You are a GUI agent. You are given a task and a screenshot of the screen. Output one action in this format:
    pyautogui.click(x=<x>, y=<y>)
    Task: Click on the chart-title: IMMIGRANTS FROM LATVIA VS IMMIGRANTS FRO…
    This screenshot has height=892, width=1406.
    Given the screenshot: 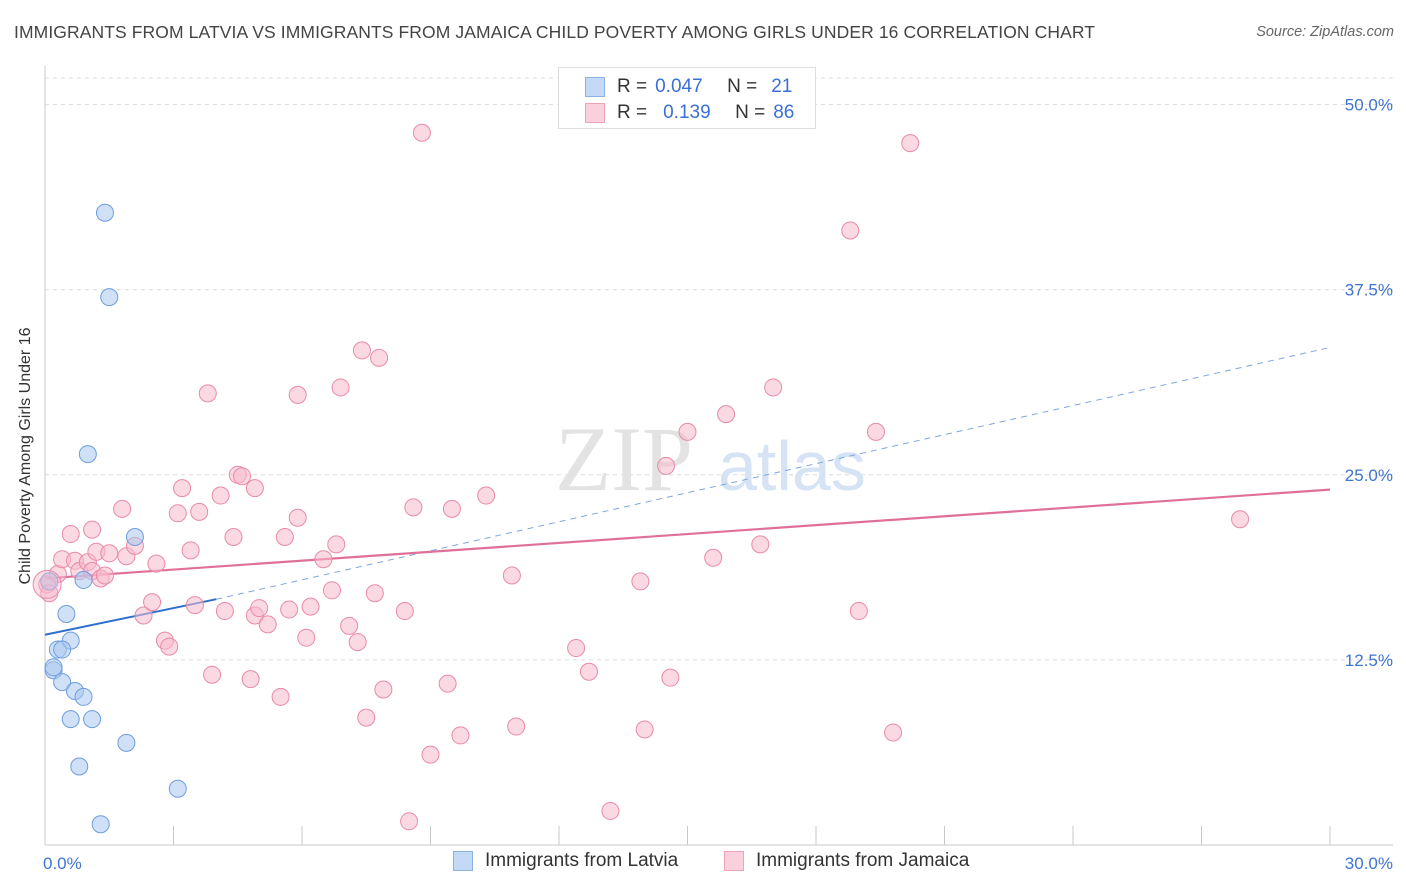 What is the action you would take?
    pyautogui.click(x=555, y=32)
    